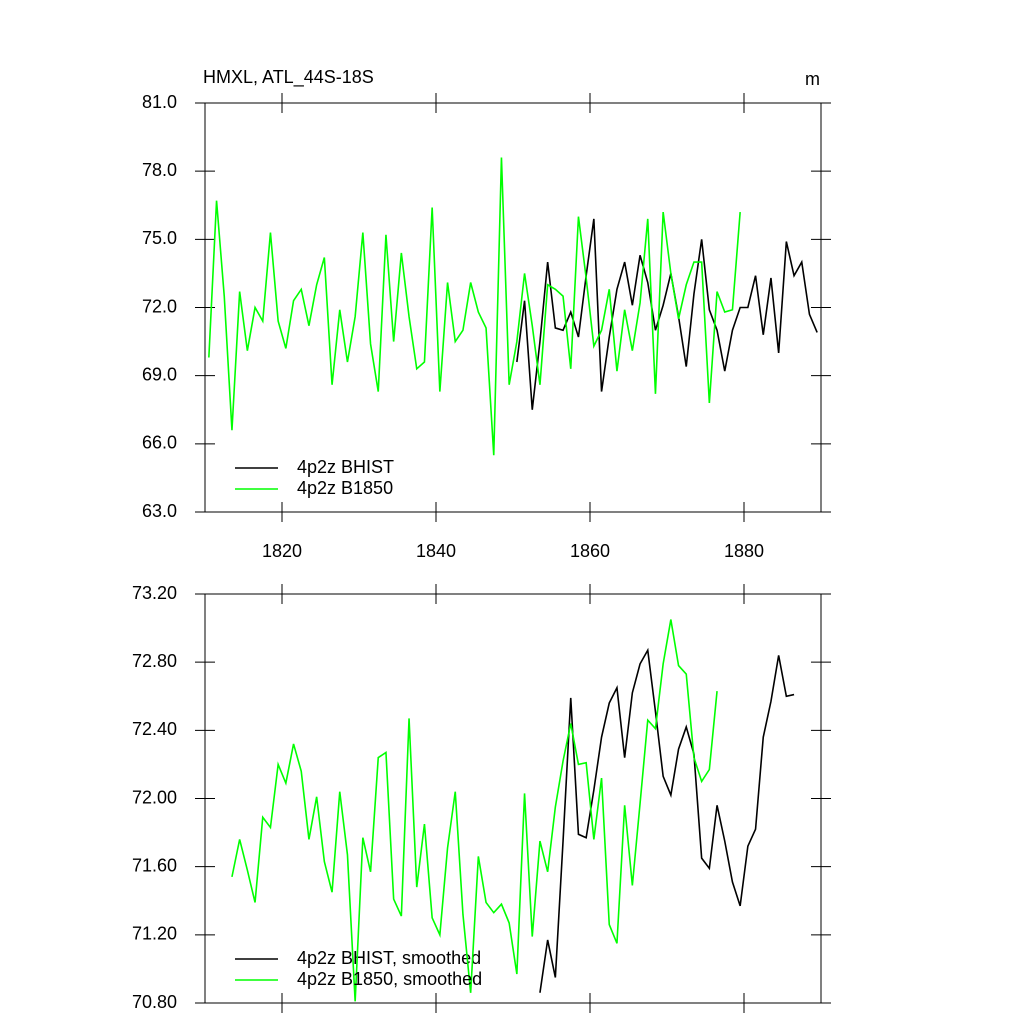 The image size is (1024, 1029). What do you see at coordinates (345, 488) in the screenshot?
I see `legend-label: 4p2z B1850` at bounding box center [345, 488].